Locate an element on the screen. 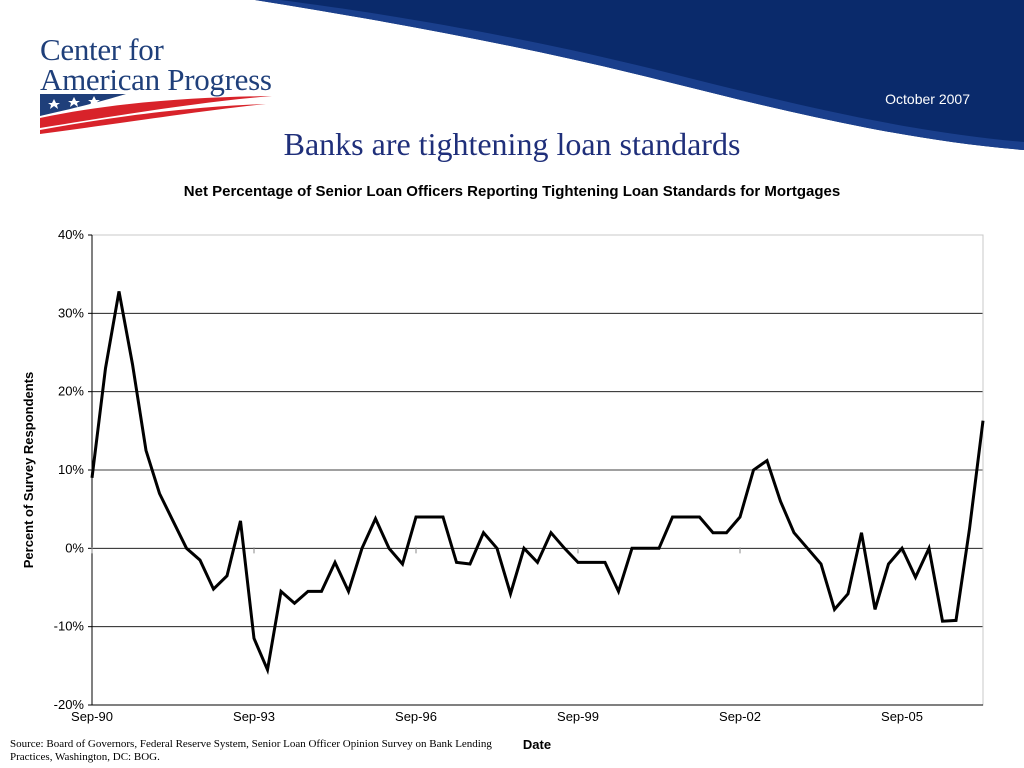 The width and height of the screenshot is (1024, 768). flag-icon is located at coordinates (156, 114).